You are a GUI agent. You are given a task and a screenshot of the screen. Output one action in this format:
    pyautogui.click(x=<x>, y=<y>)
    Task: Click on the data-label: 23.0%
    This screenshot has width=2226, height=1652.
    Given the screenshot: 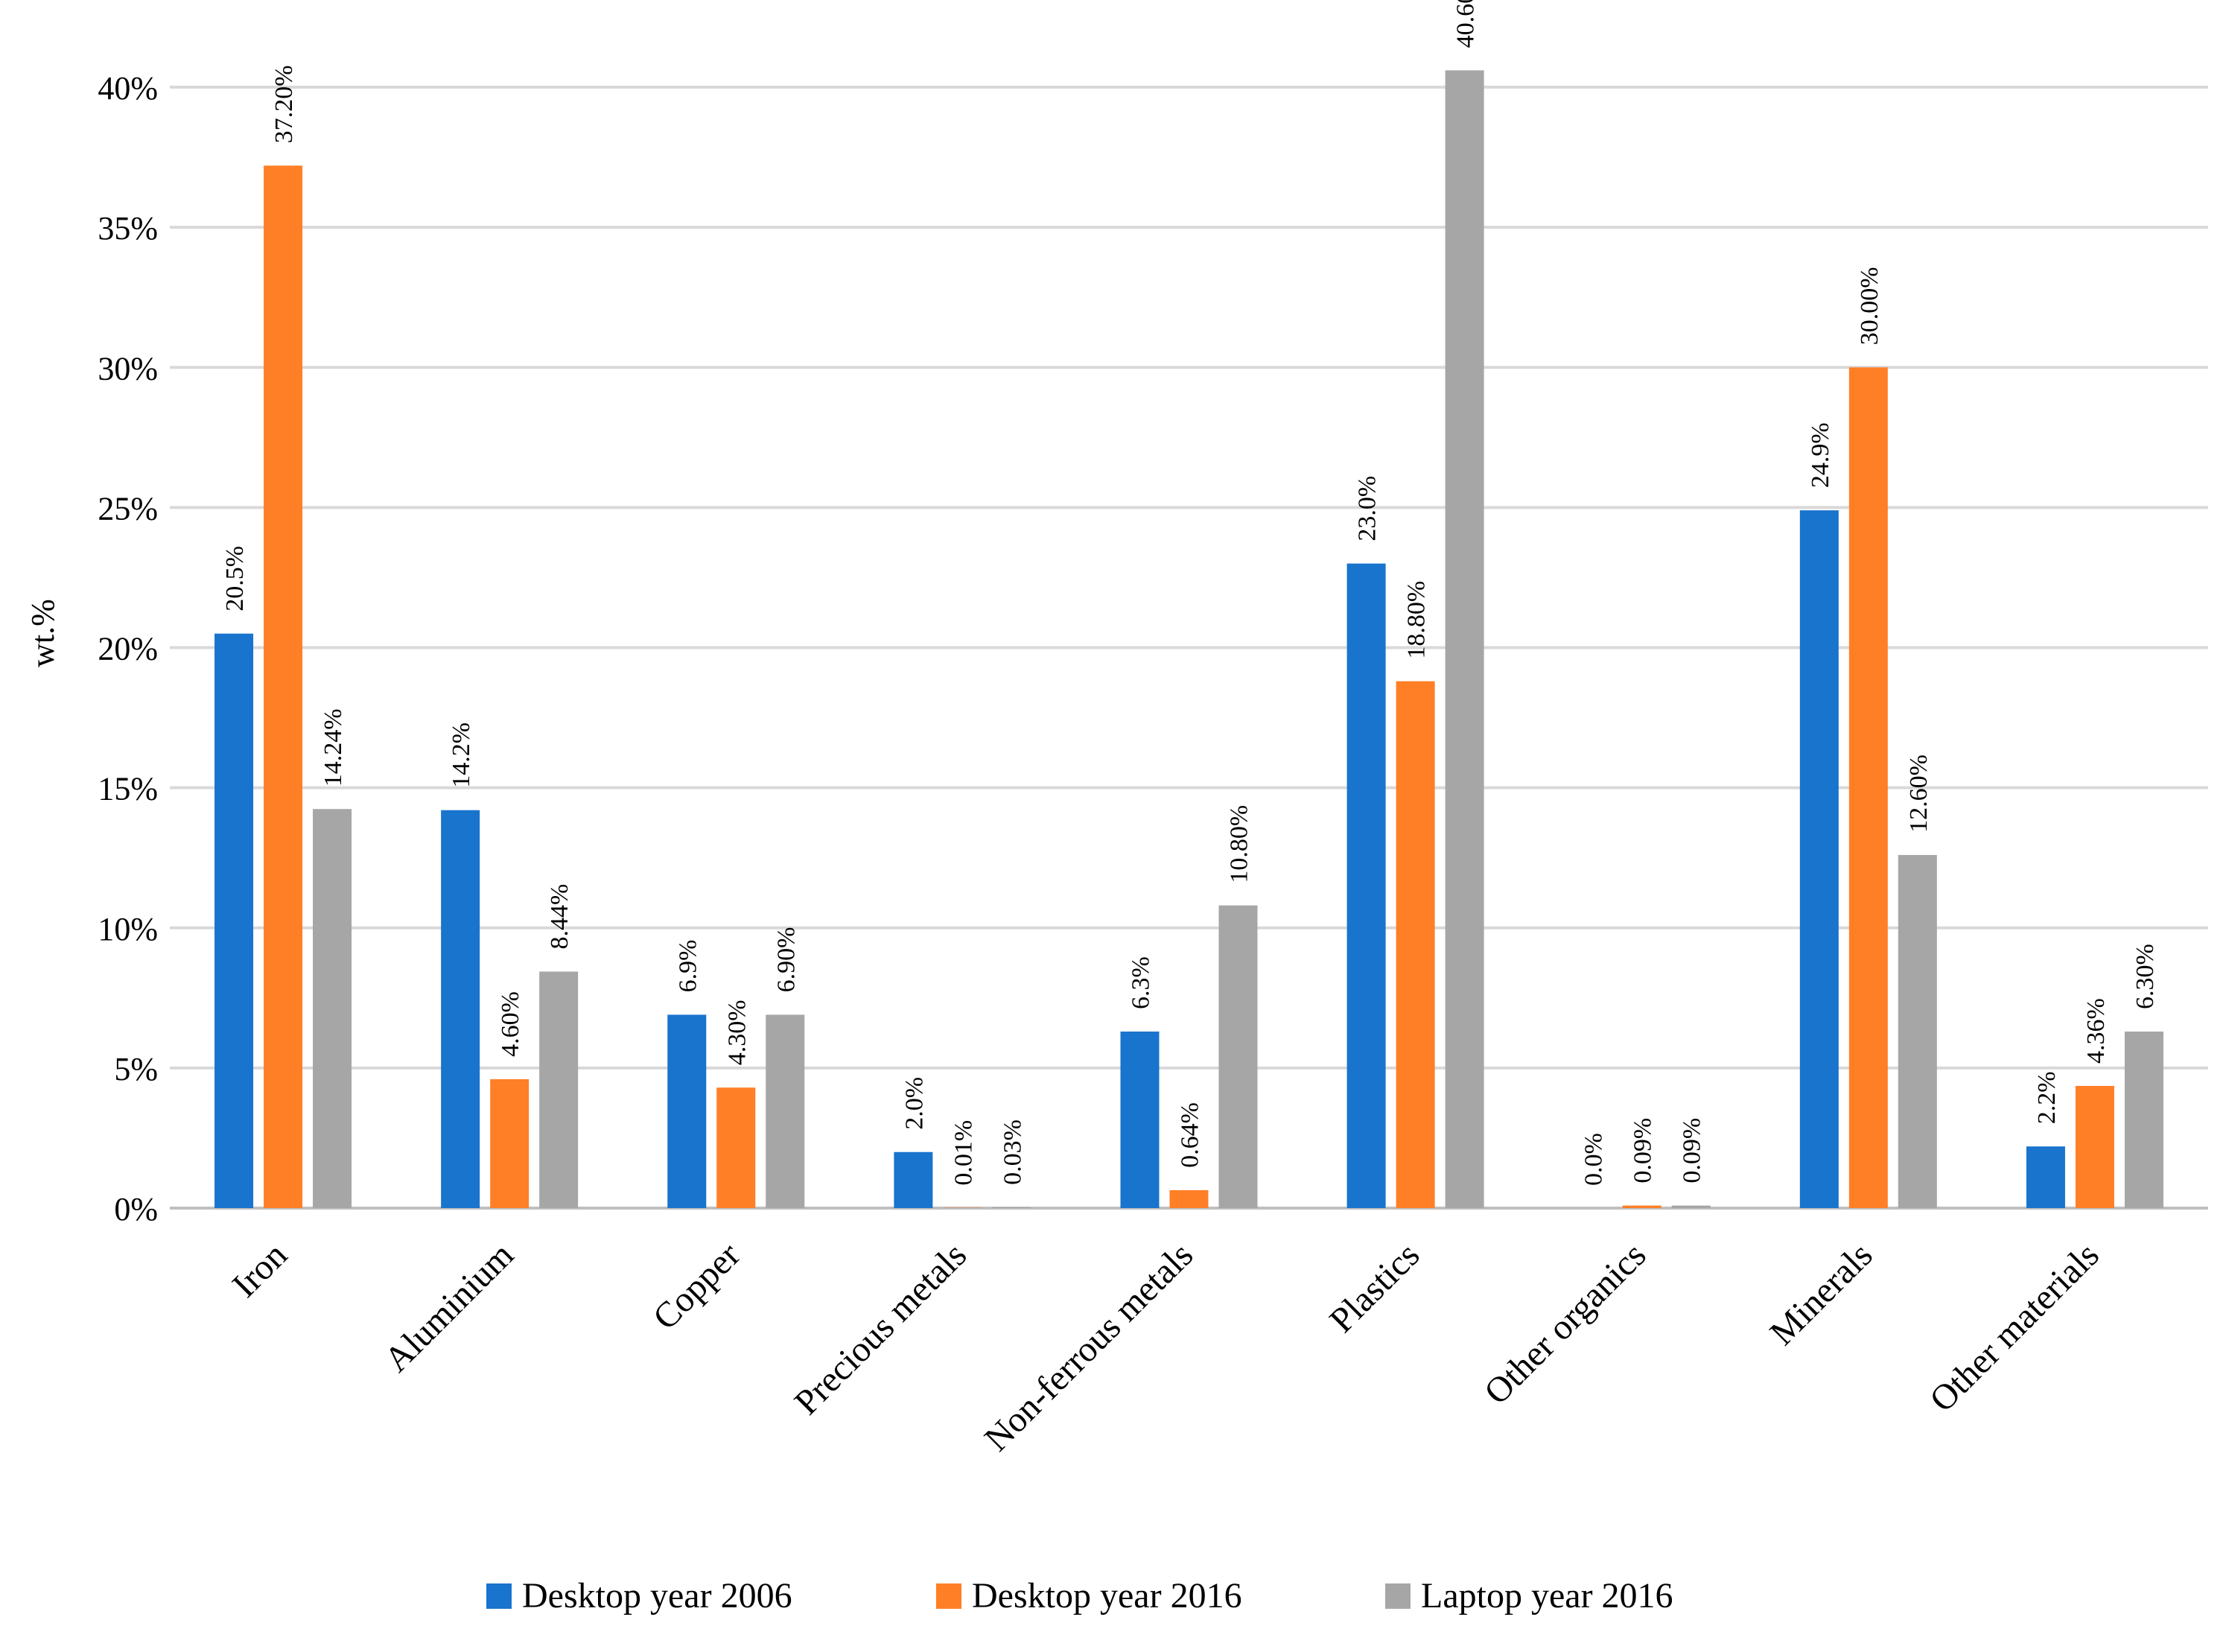 What is the action you would take?
    pyautogui.click(x=1367, y=508)
    